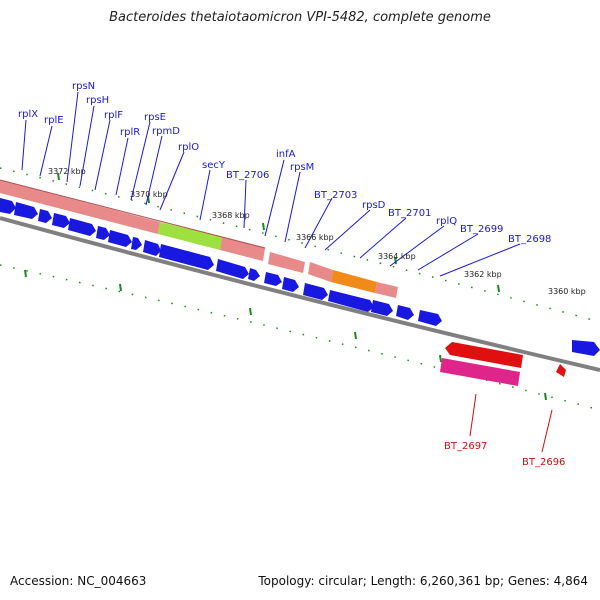 The image size is (600, 600). I want to click on tick-label: 3370 kbp, so click(149, 194).